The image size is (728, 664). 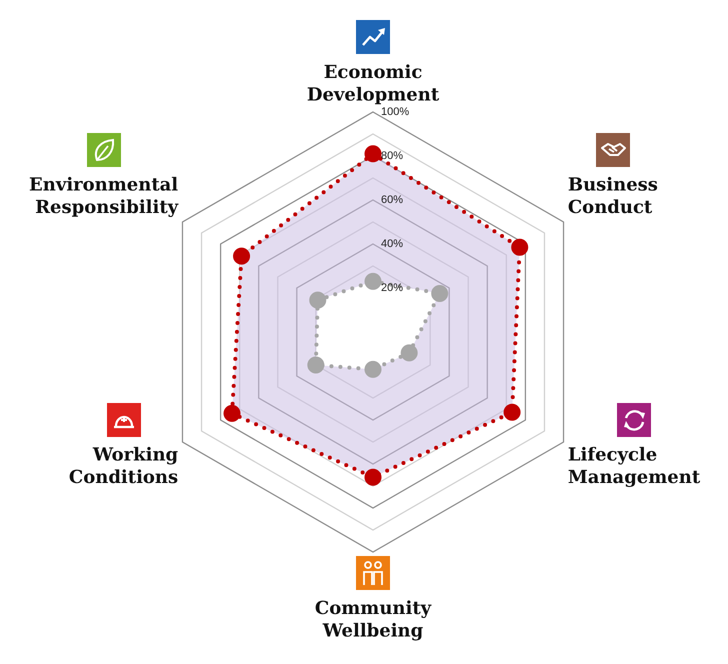 I want to click on y-tick-label: 60%, so click(x=392, y=200).